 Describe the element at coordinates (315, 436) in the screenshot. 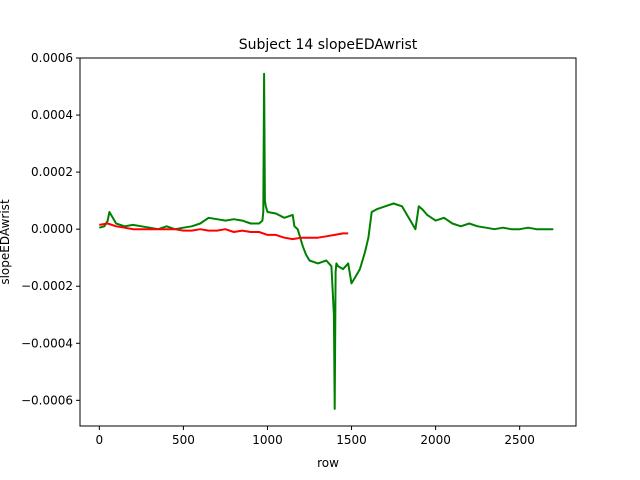

I see `x-axis-ticks: 0 500 1000 1500 2000 2500` at that location.